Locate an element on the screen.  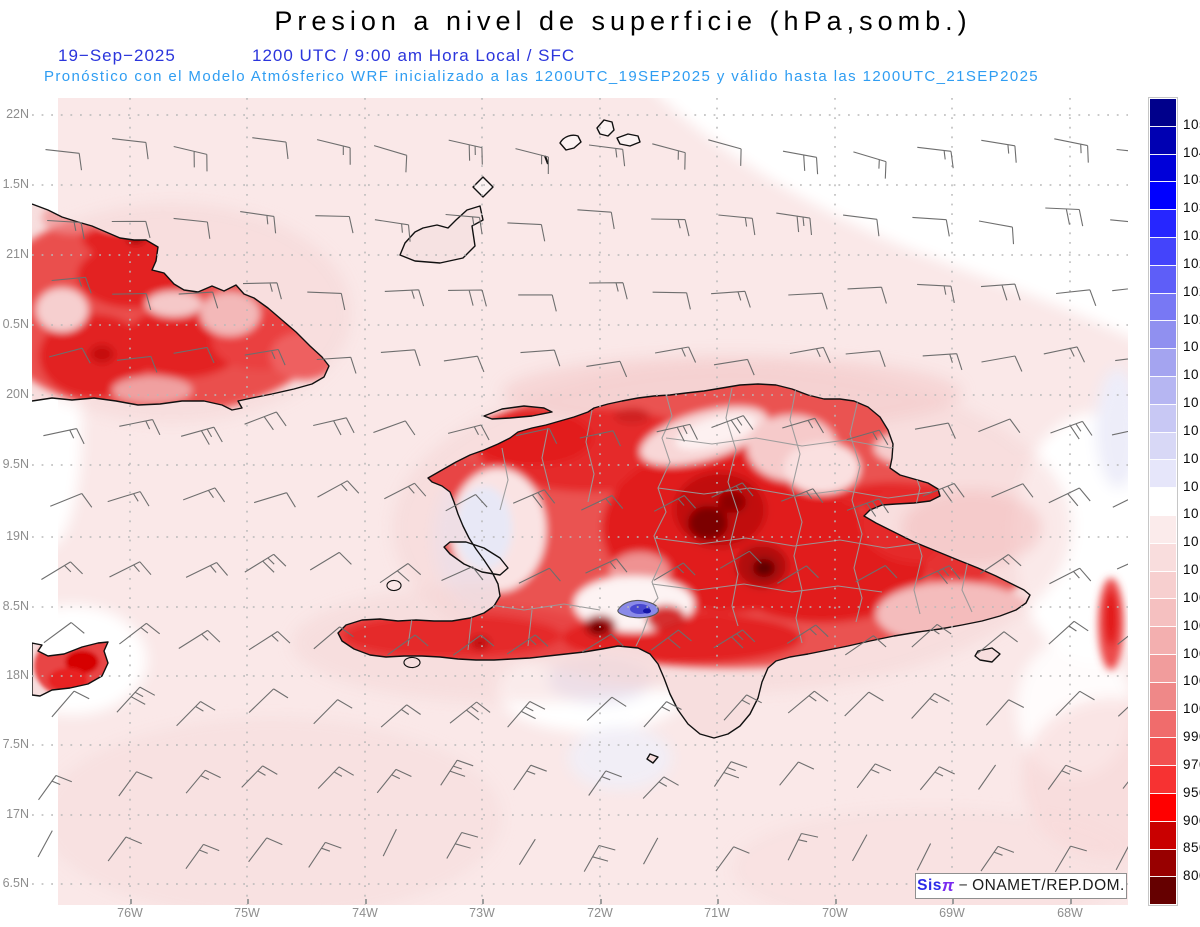
colorbar-value: 1022 is located at coordinates (1191, 291).